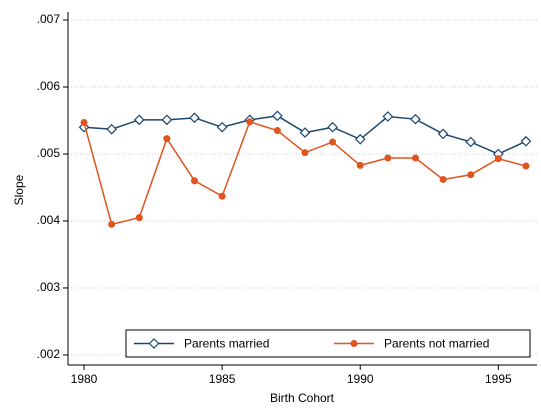  What do you see at coordinates (328, 343) in the screenshot?
I see `legend-box` at bounding box center [328, 343].